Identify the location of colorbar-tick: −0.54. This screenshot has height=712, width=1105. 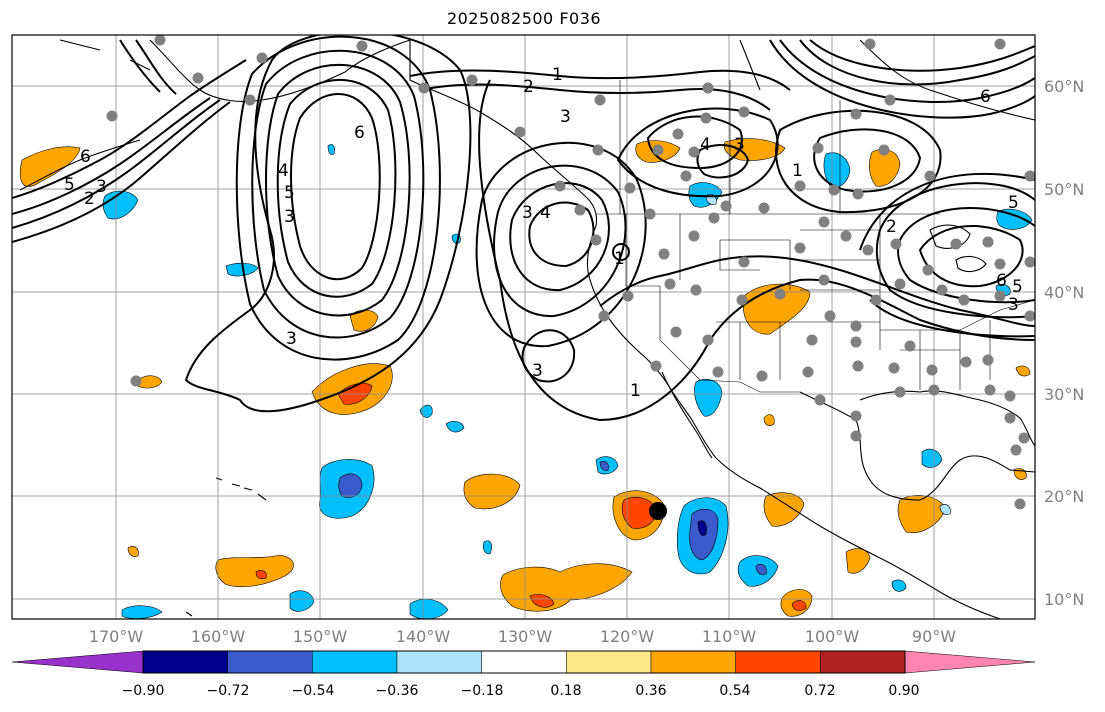
(313, 691).